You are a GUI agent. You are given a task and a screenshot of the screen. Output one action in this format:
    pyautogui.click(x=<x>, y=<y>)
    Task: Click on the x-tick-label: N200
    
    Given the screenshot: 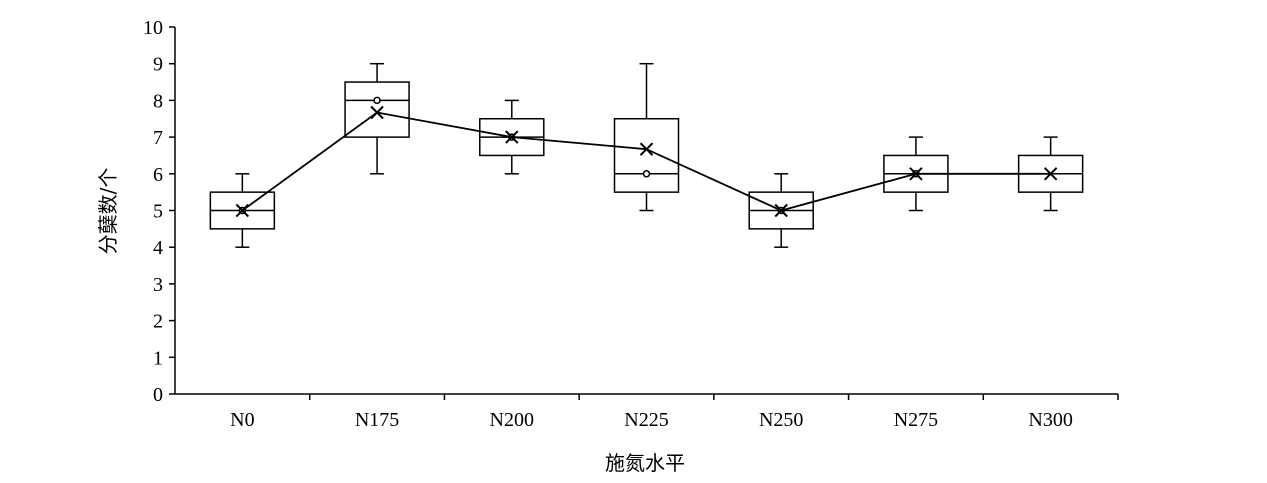 What is the action you would take?
    pyautogui.click(x=512, y=420)
    